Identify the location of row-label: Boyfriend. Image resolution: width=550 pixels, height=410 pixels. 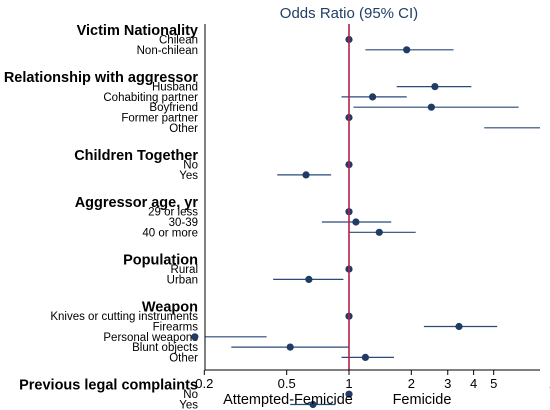
(173, 108).